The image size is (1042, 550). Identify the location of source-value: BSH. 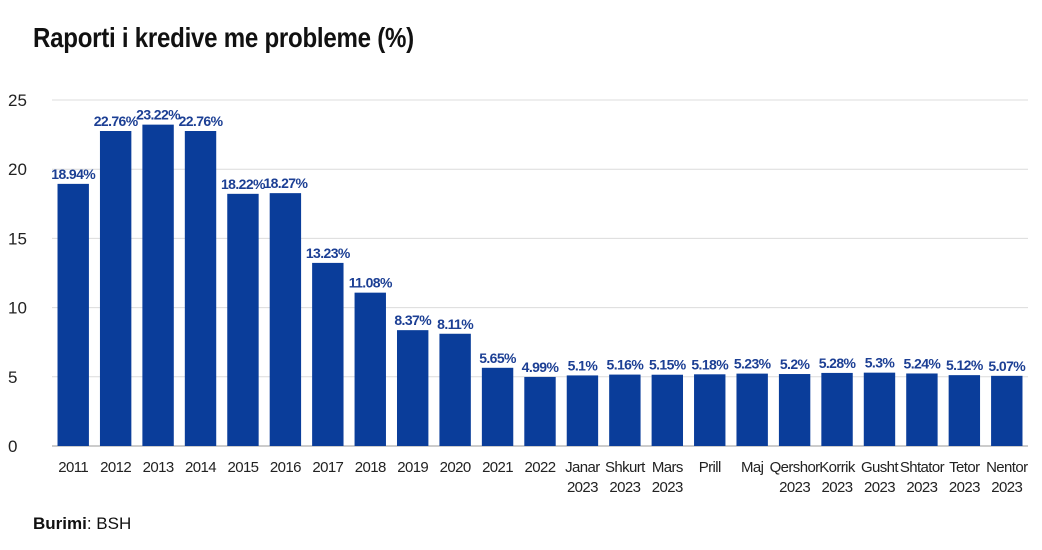
(114, 523).